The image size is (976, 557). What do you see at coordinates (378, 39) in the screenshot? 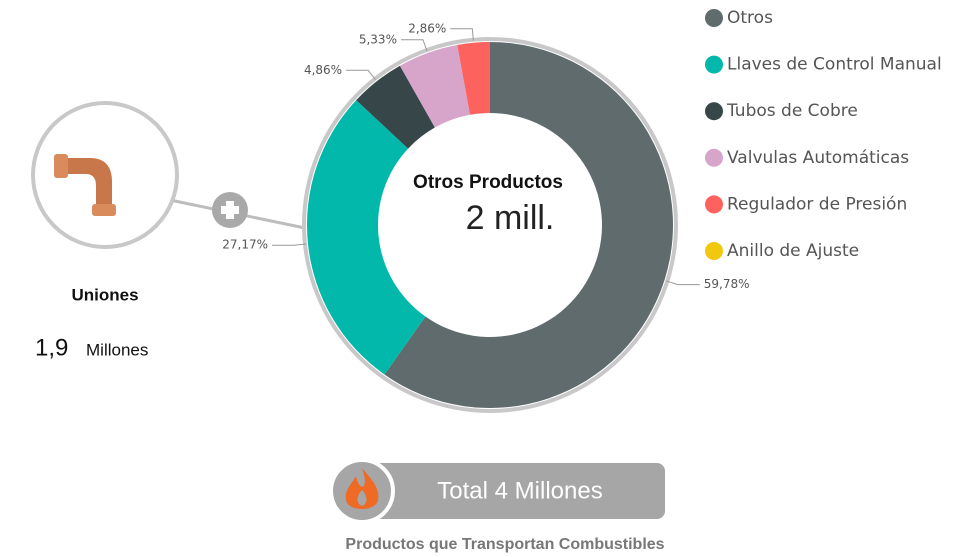
I see `value-label: 5,33%` at bounding box center [378, 39].